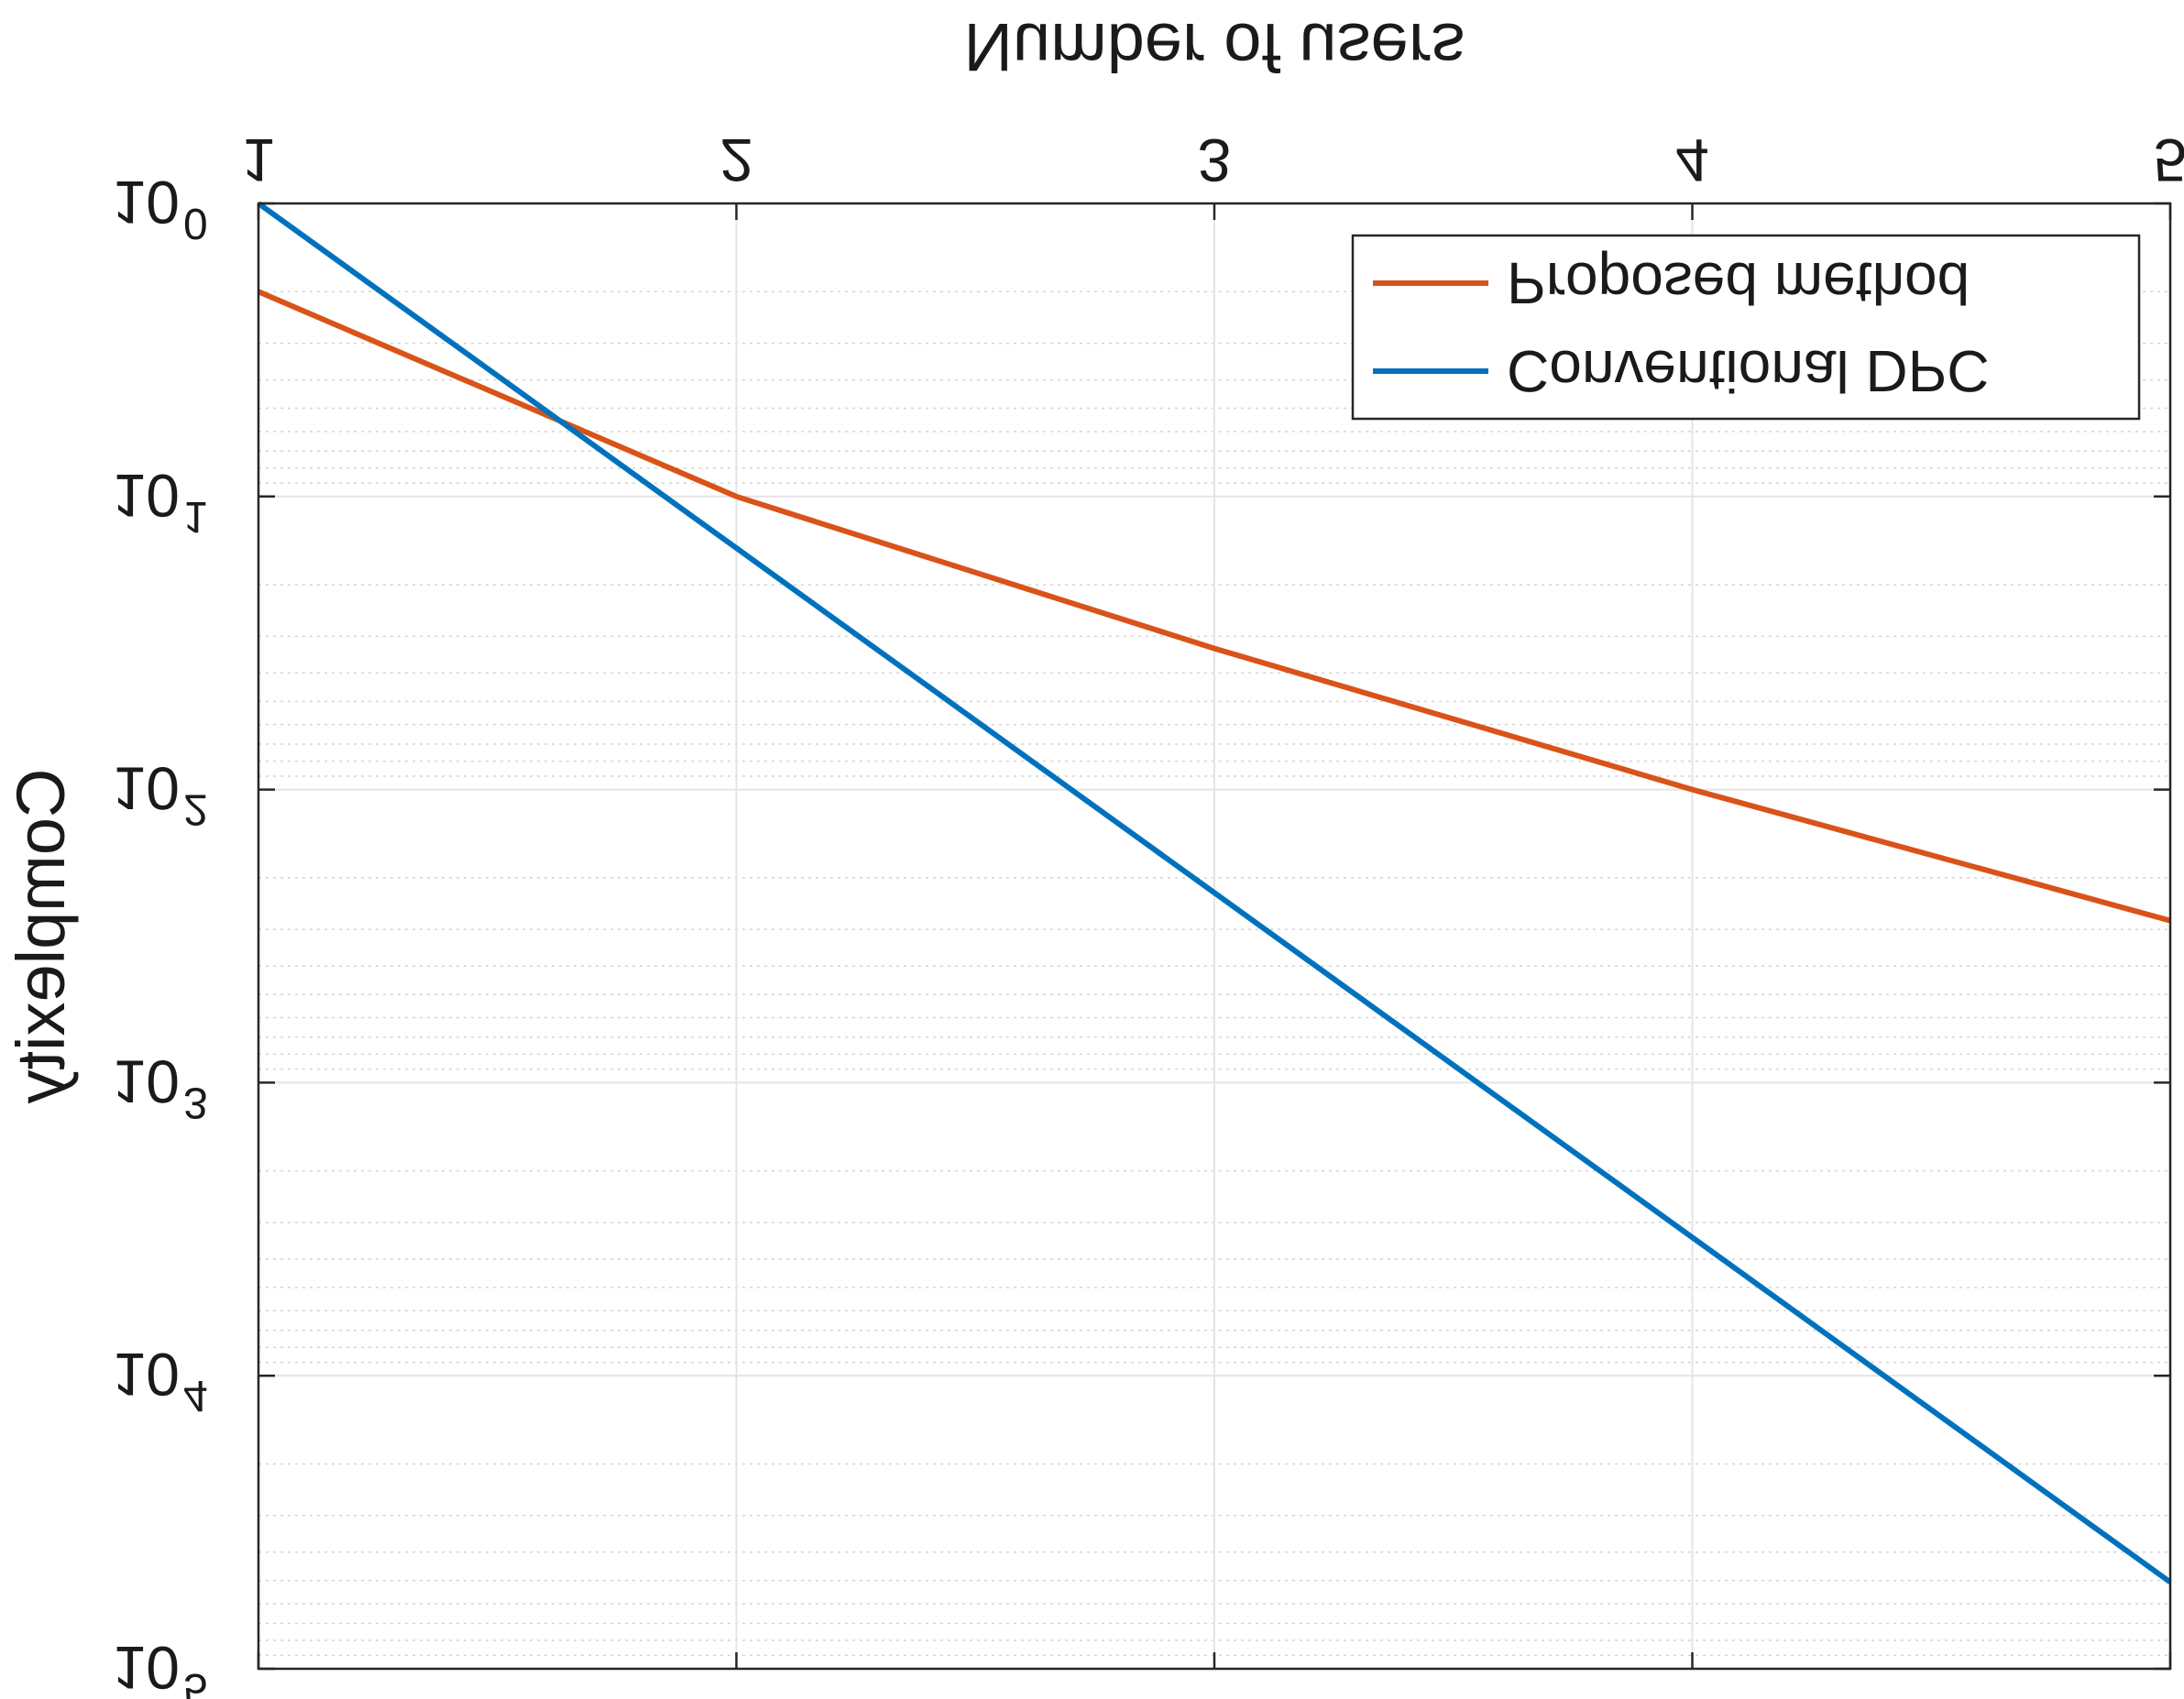 This screenshot has width=2184, height=1699. I want to click on y-tick-exponent: 1, so click(195, 516).